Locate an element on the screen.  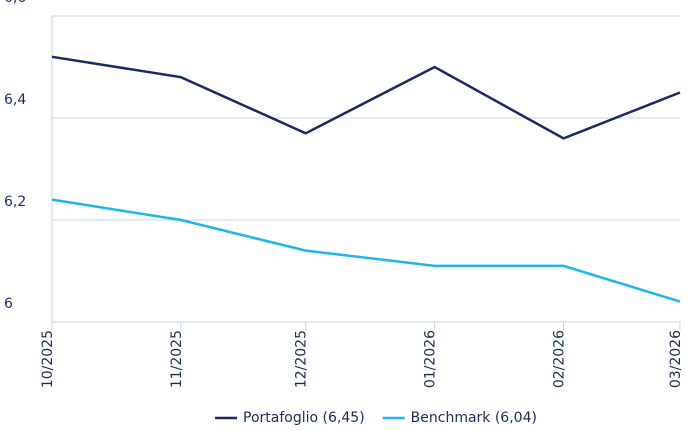
y-tick-label: 6,6 is located at coordinates (15, 3).